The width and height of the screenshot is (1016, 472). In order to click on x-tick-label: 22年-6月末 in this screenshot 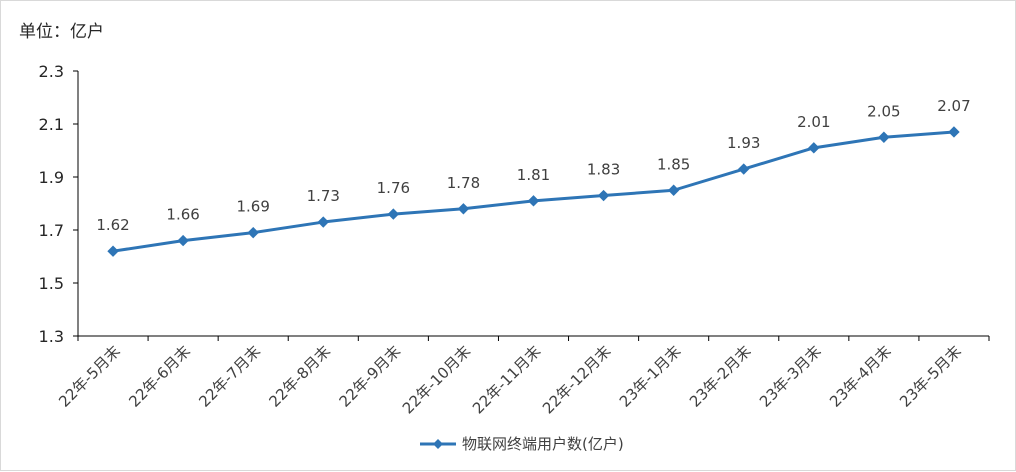, I will do `click(159, 376)`.